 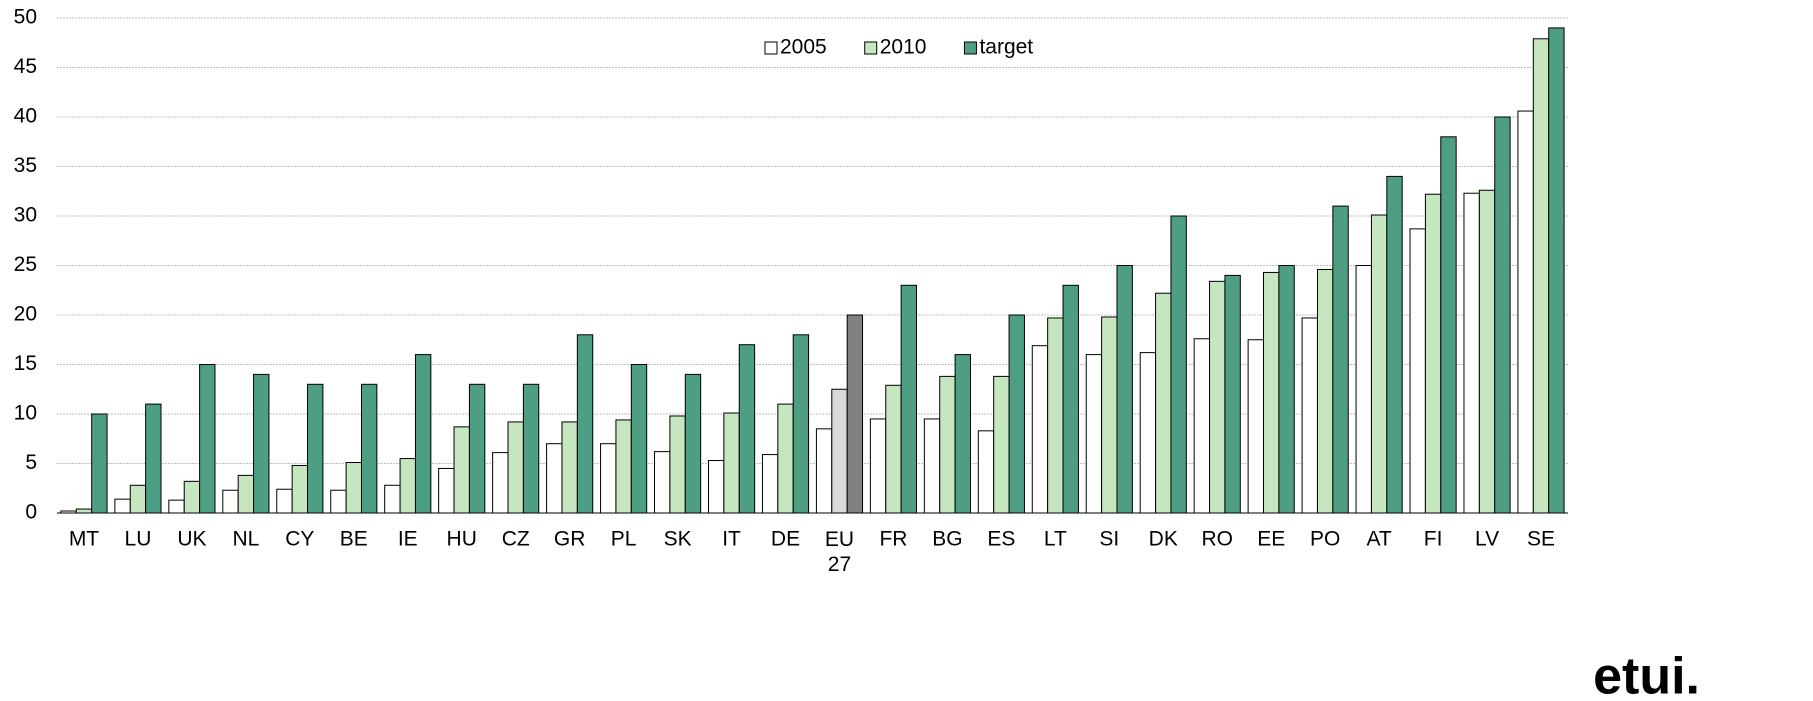 I want to click on y-tick-label: 40, so click(x=25, y=116).